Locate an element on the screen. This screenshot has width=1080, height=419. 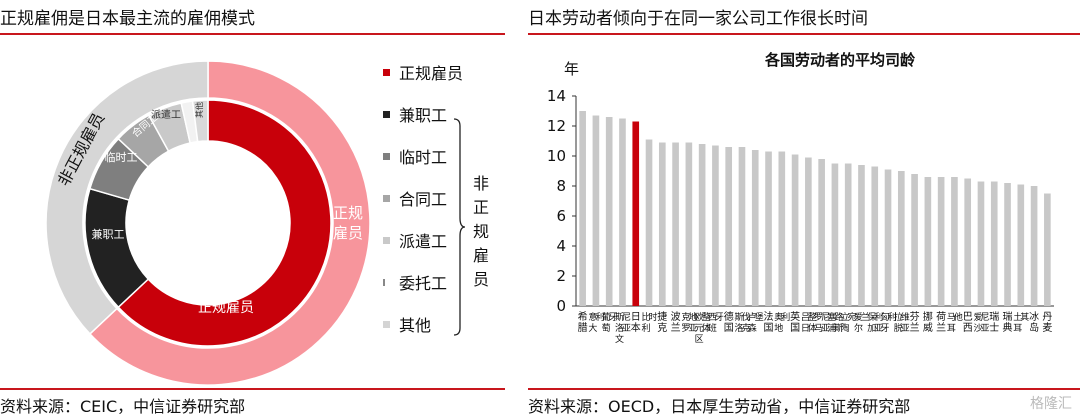
x-tick-label: 丹麦 is located at coordinates (1047, 322).